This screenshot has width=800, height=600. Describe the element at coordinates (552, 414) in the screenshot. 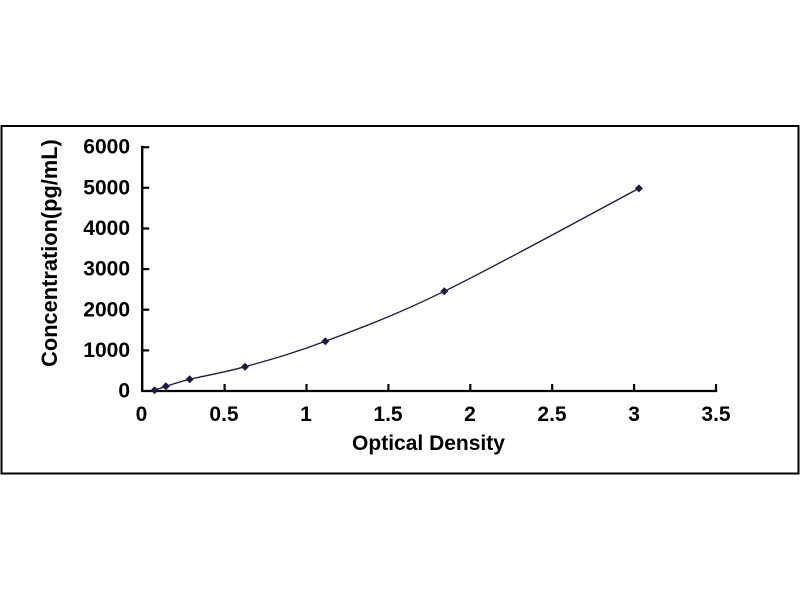

I see `svg-text: 2.5` at that location.